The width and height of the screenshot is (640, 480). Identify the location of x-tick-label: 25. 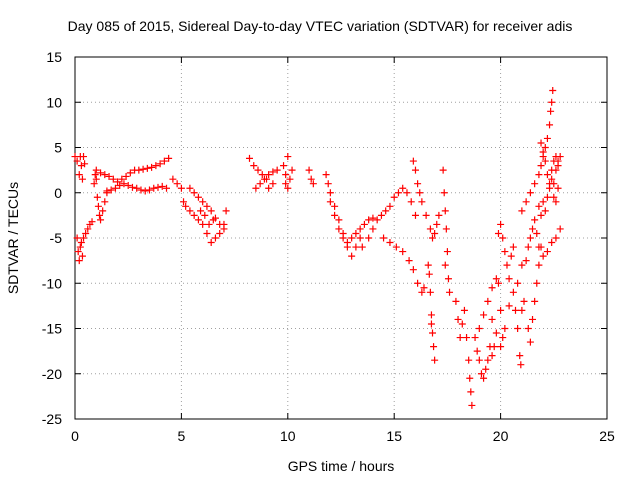
(607, 436).